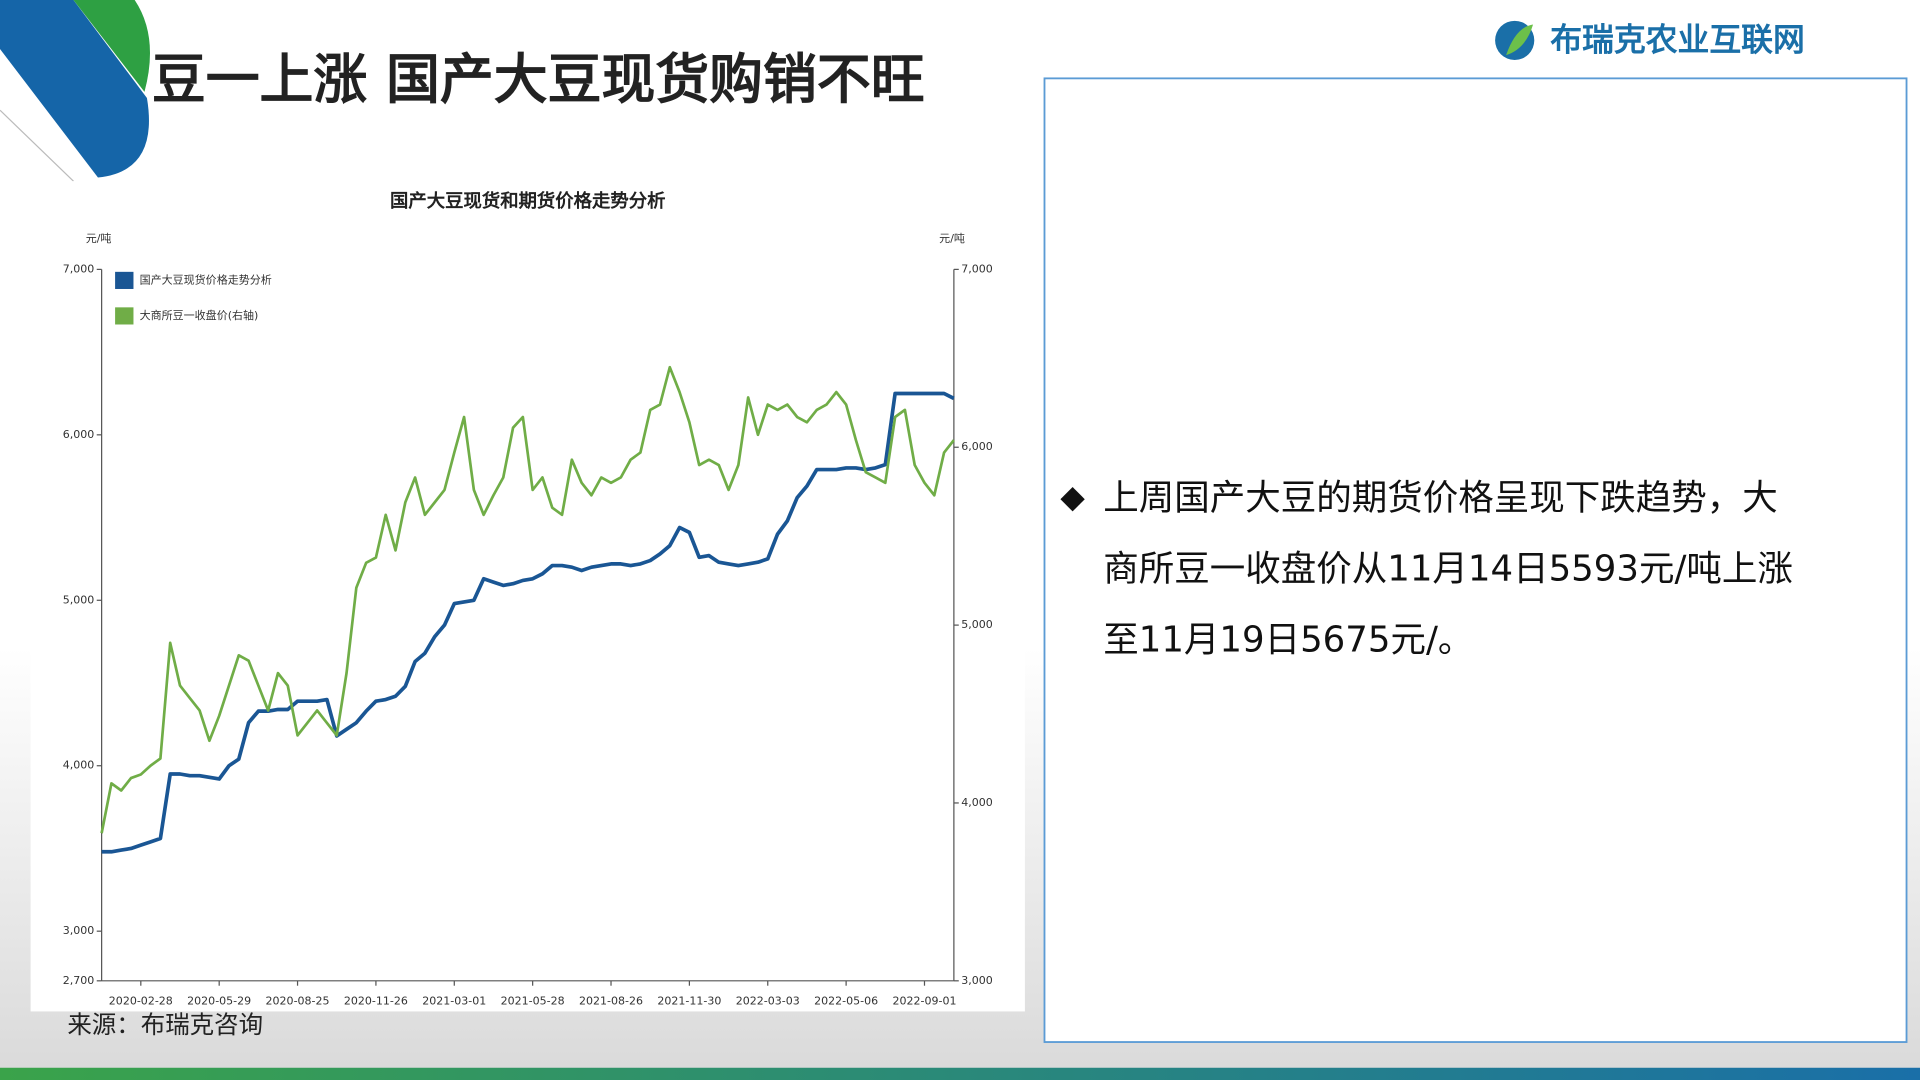  I want to click on y-tick-label: 7,000, so click(79, 268).